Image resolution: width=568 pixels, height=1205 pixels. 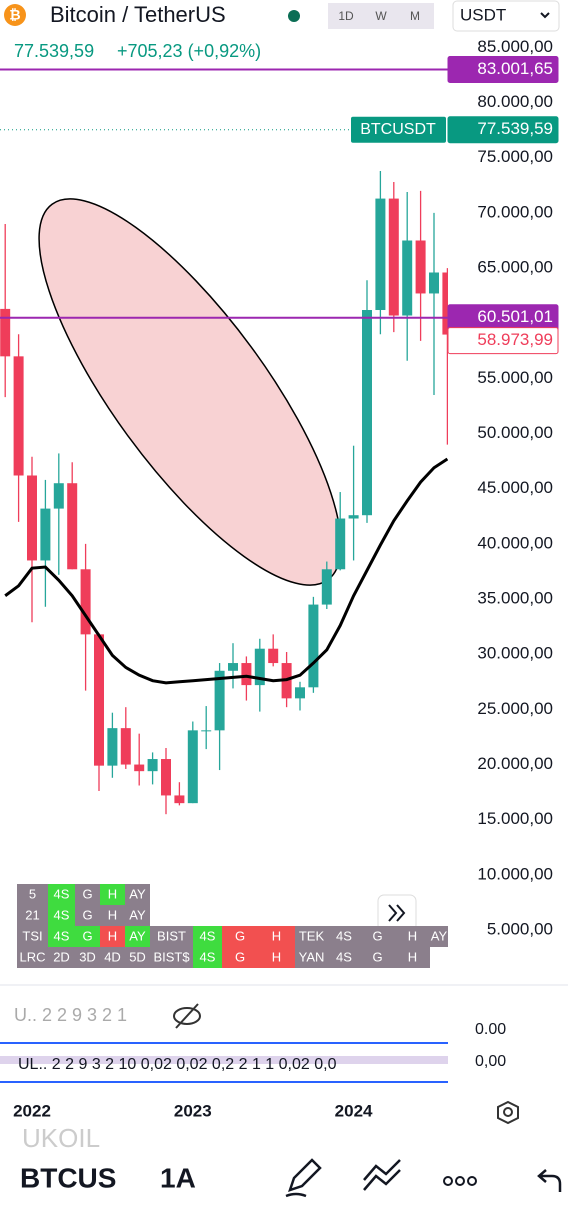 I want to click on y-tick-label: 85.000,00, so click(x=515, y=46).